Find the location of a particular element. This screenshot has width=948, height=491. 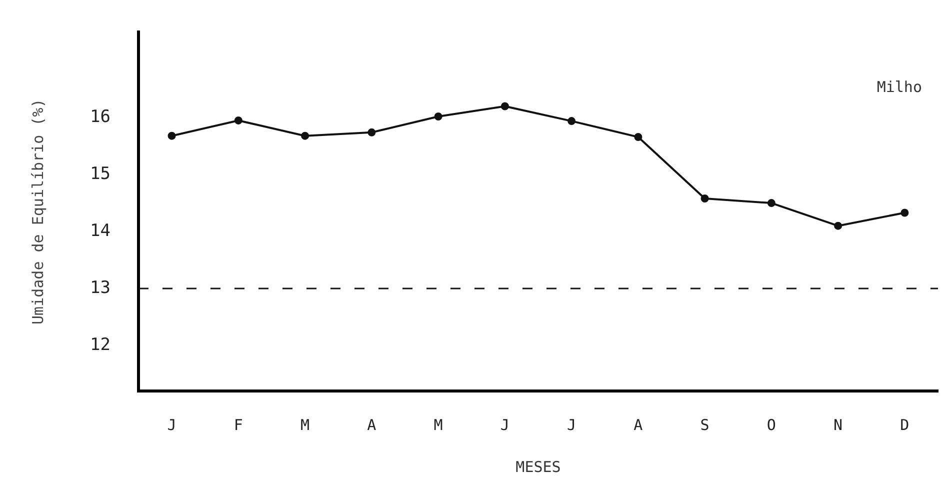

x-tick-label: S is located at coordinates (705, 425).